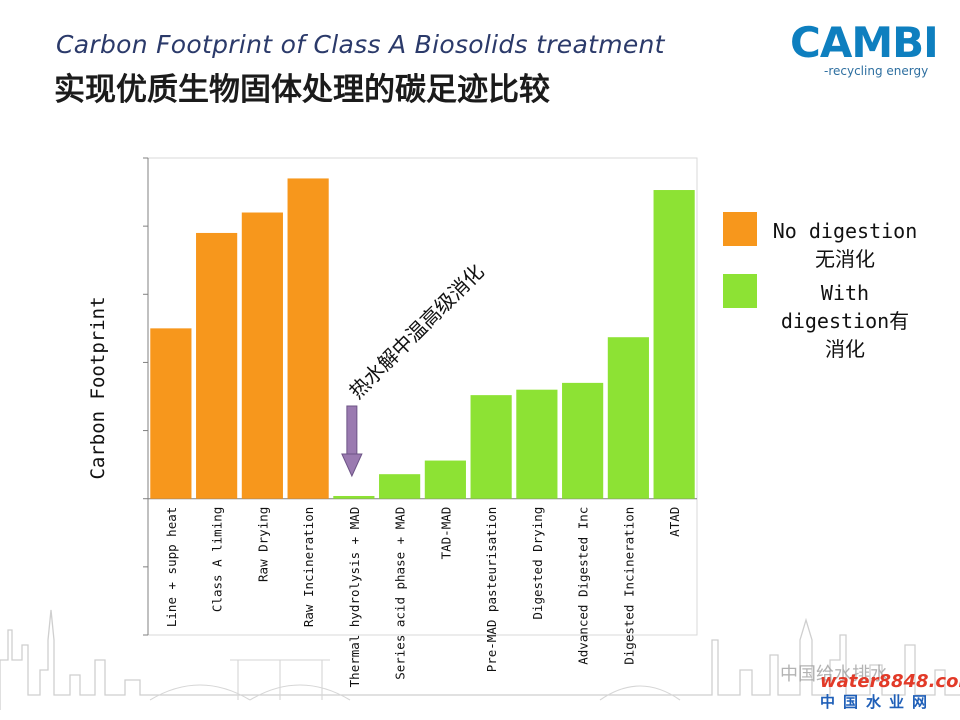 The height and width of the screenshot is (720, 960). I want to click on x-tick-label-5: Series acid phase + MAD, so click(400, 593).